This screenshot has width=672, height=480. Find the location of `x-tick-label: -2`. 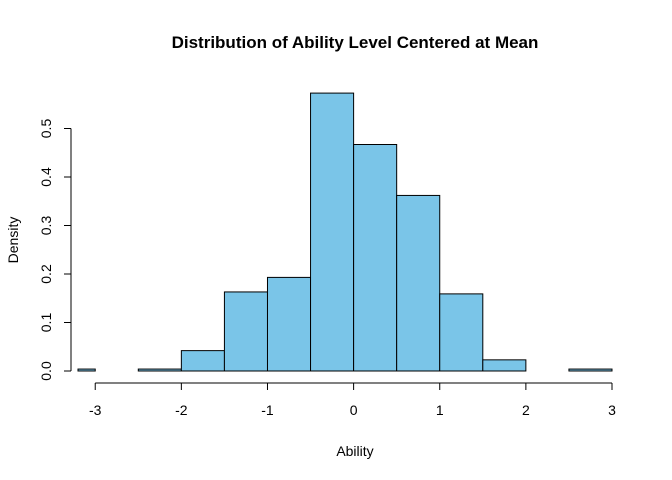

x-tick-label: -2 is located at coordinates (181, 410).